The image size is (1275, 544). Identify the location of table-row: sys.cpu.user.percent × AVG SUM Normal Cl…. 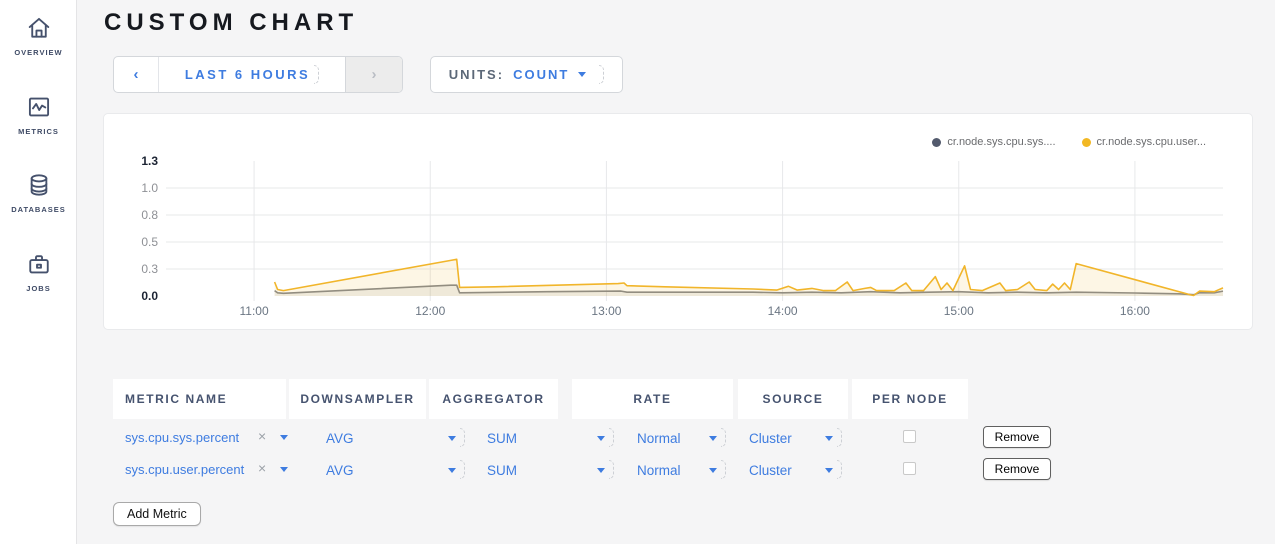
(637, 470).